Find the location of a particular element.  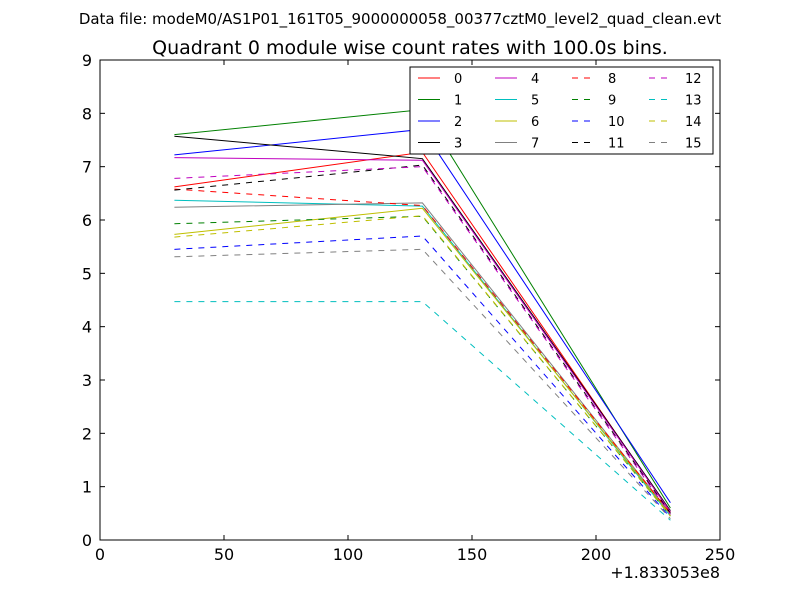

legend-label-12: 12 is located at coordinates (693, 79).